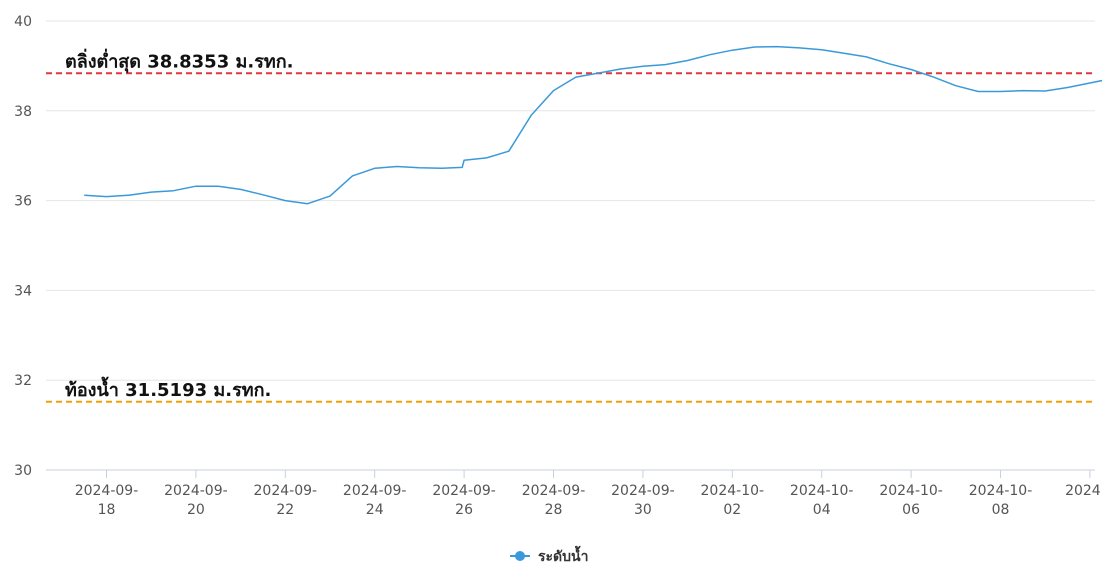  I want to click on x-tick-label-line2: 20, so click(196, 510).